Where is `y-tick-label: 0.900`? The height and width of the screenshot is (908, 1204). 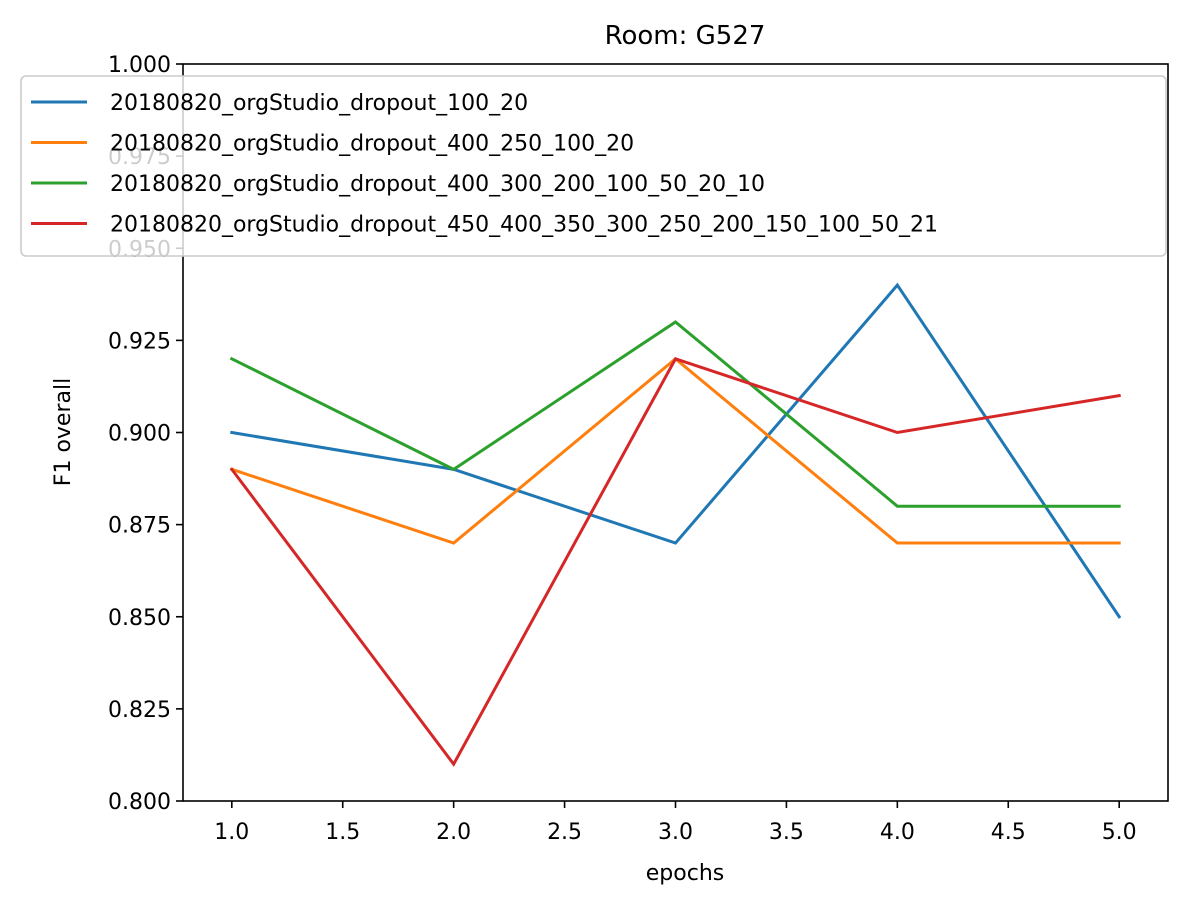 y-tick-label: 0.900 is located at coordinates (139, 434).